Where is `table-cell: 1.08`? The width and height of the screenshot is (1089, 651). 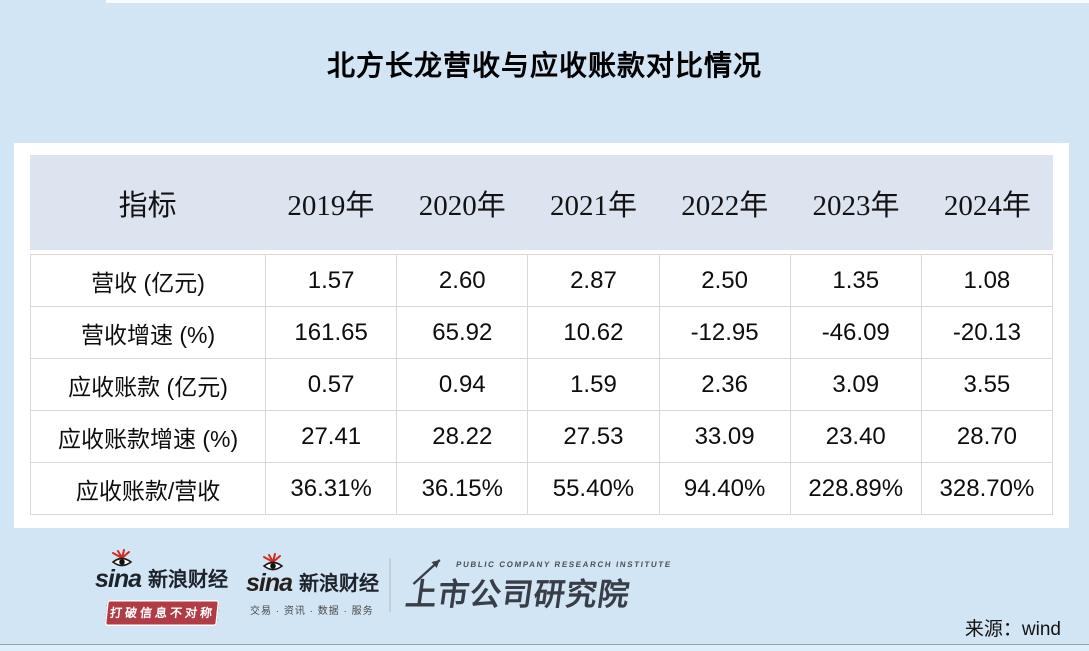
table-cell: 1.08 is located at coordinates (987, 281).